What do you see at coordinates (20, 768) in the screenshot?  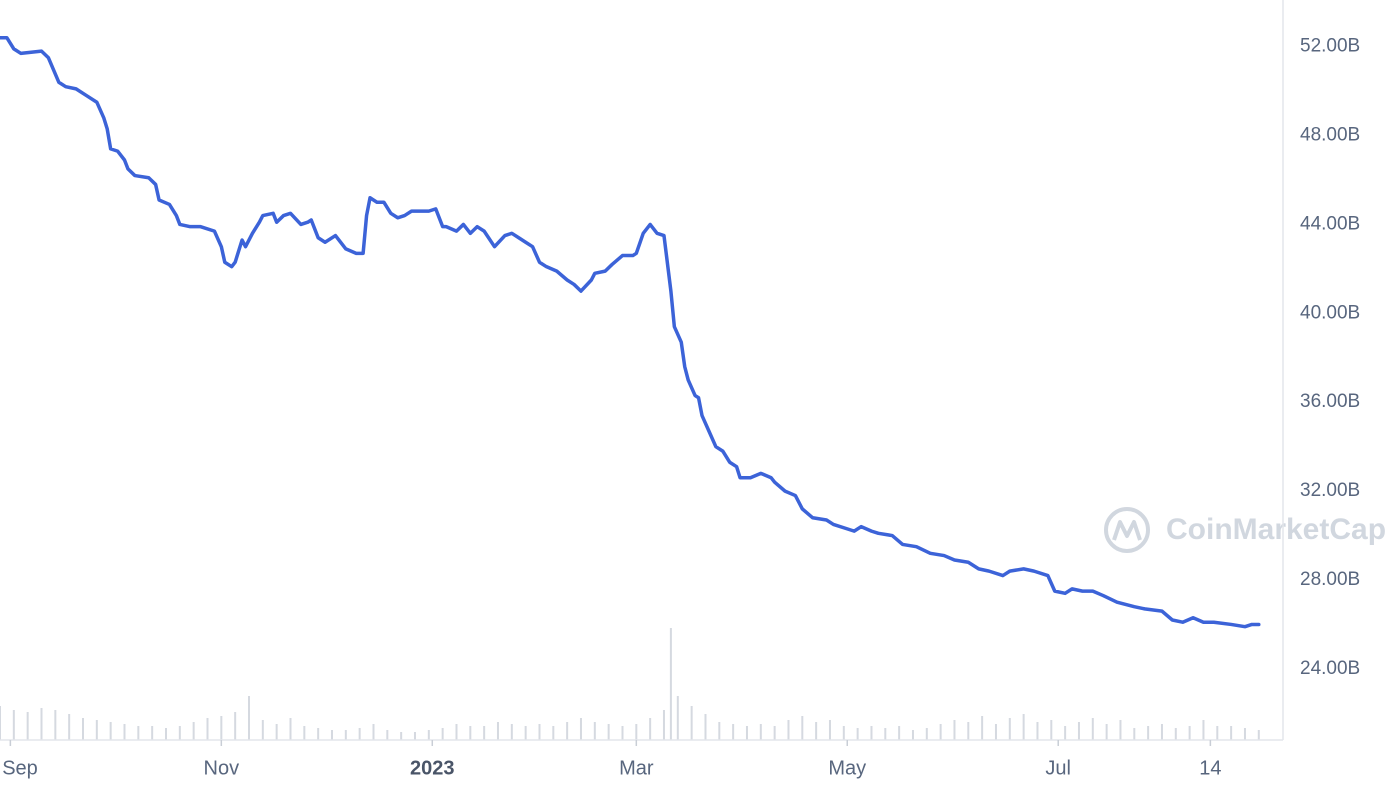 I see `x-tick-label: Sep` at bounding box center [20, 768].